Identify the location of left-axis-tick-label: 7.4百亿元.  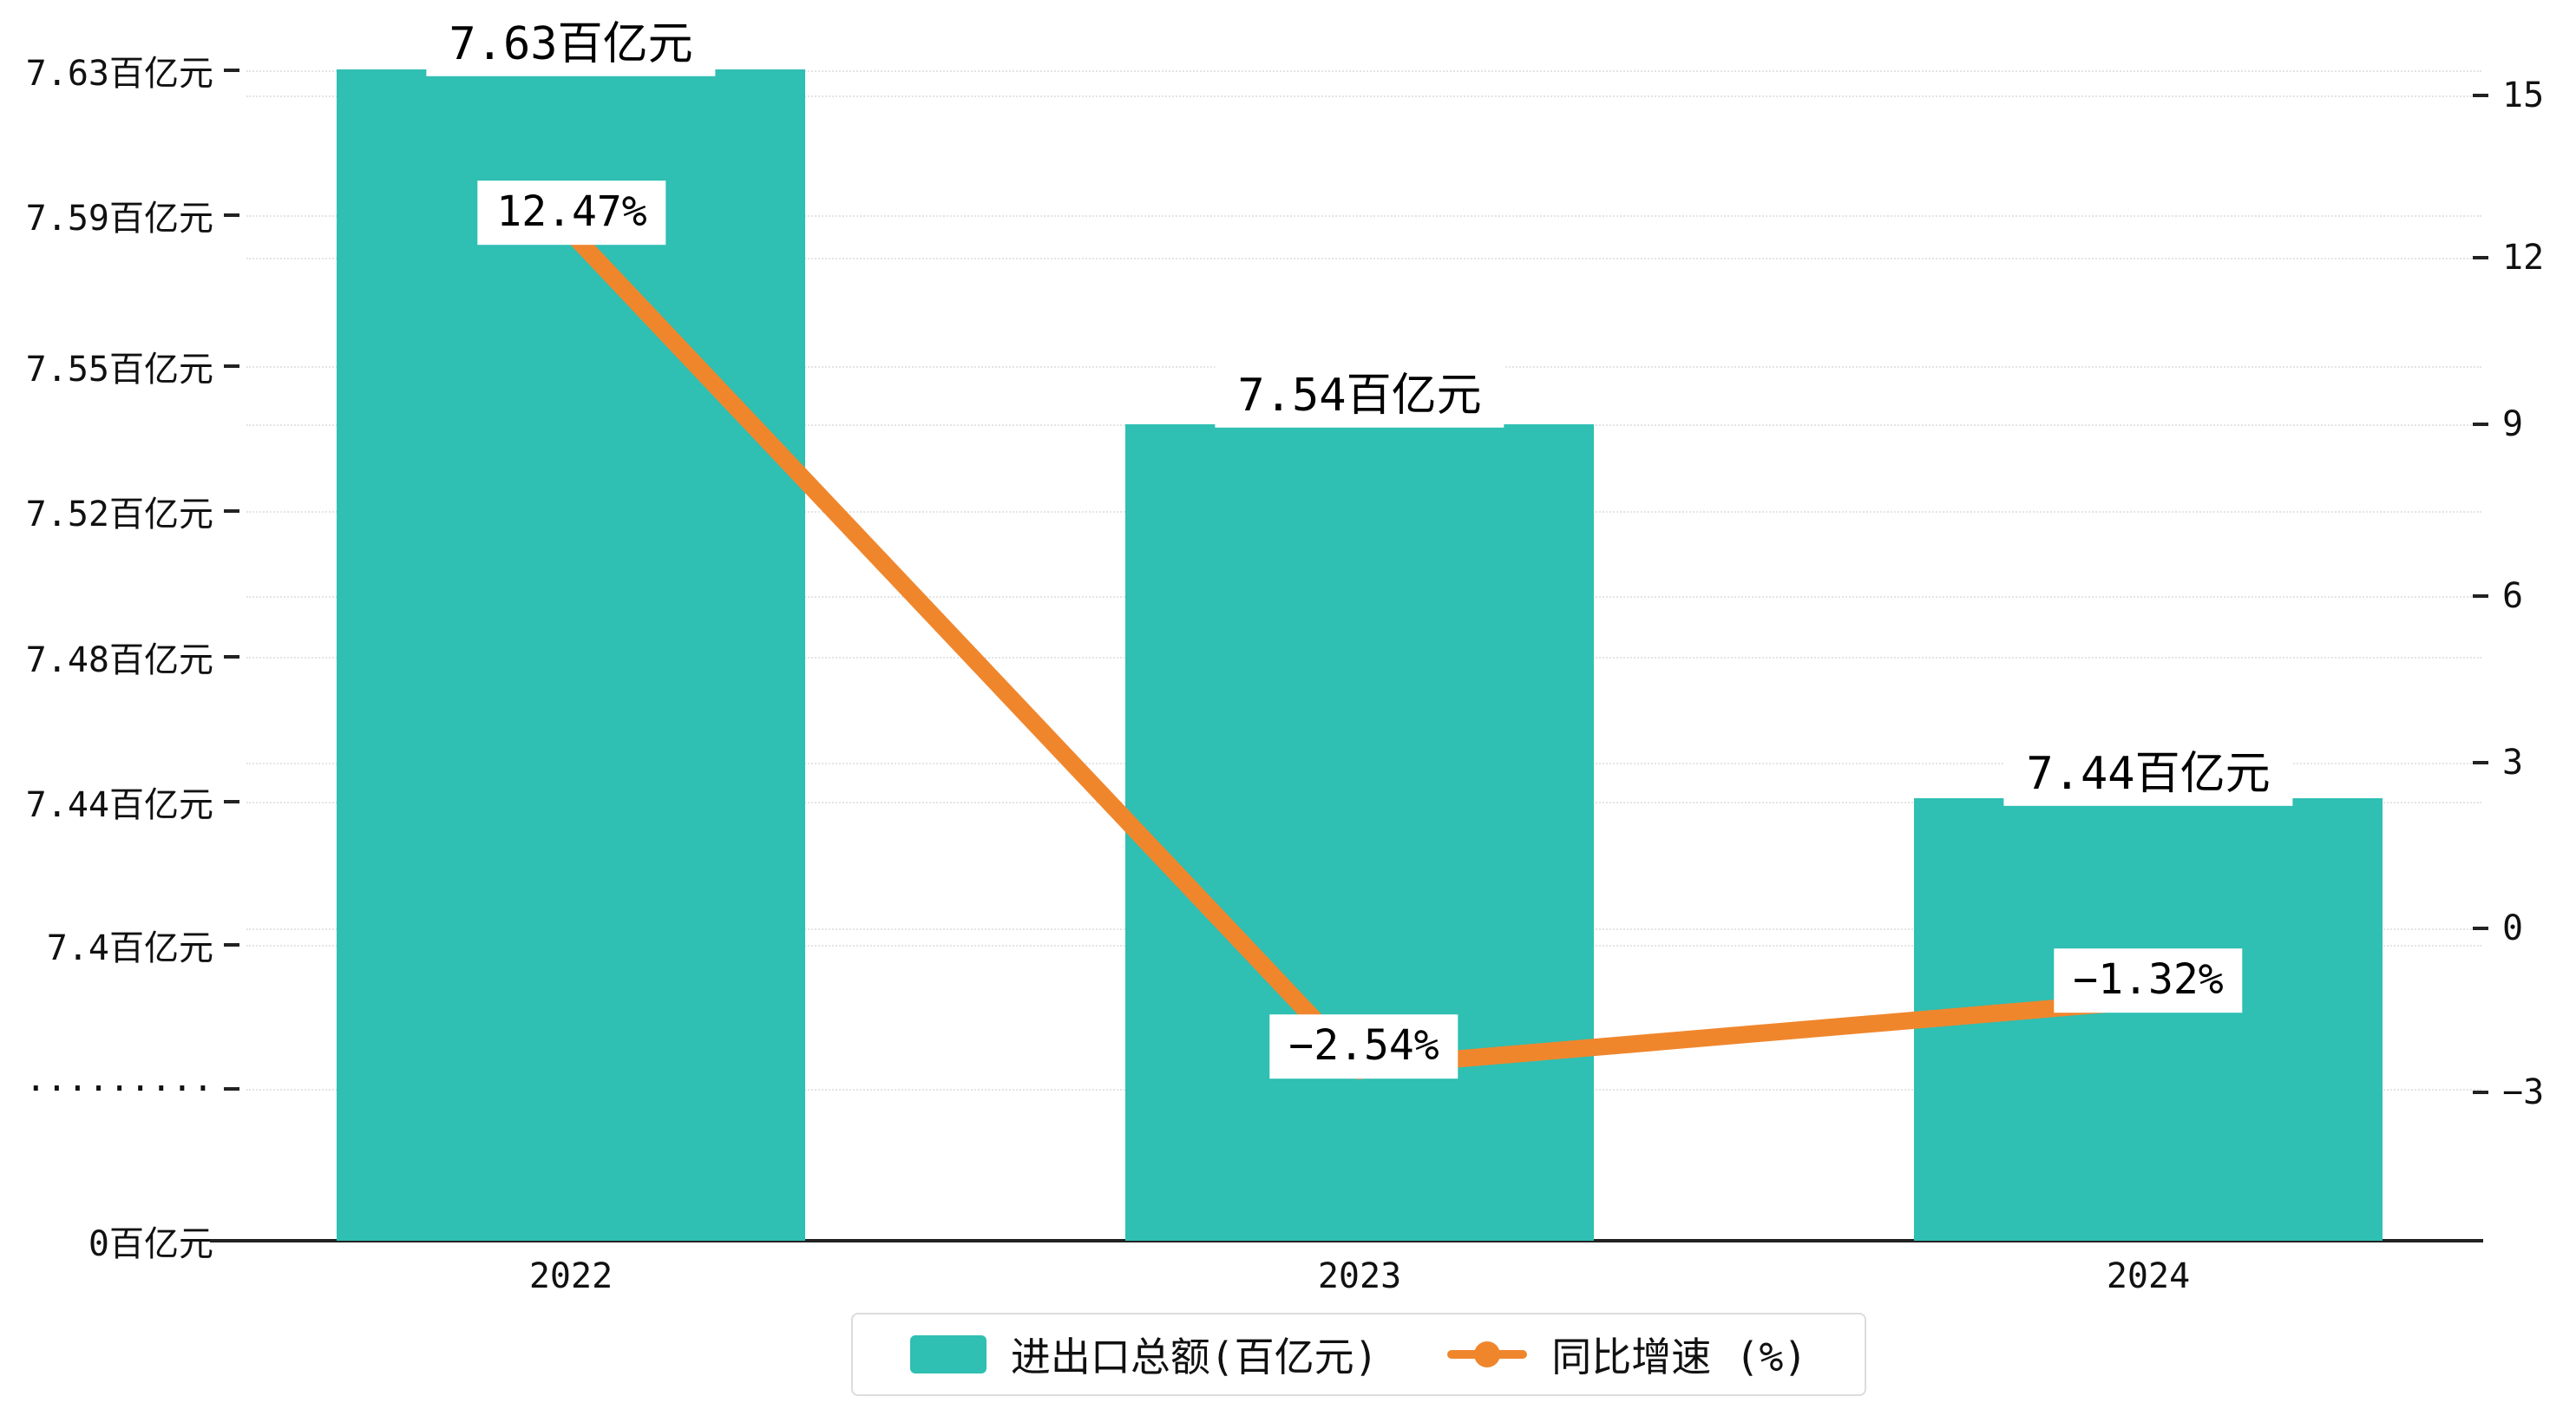
(129, 948).